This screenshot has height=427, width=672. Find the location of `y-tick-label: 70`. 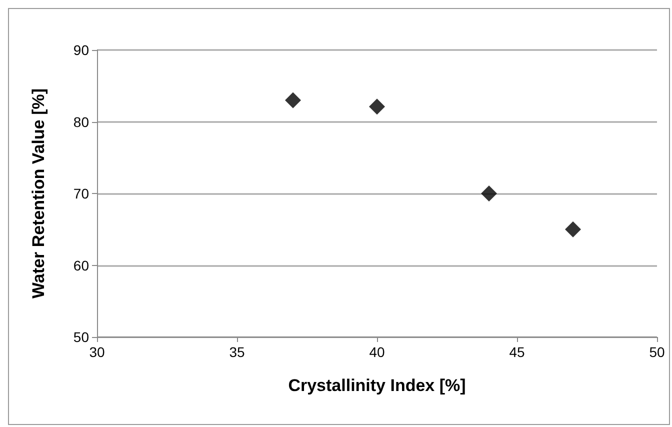

y-tick-label: 70 is located at coordinates (81, 194).